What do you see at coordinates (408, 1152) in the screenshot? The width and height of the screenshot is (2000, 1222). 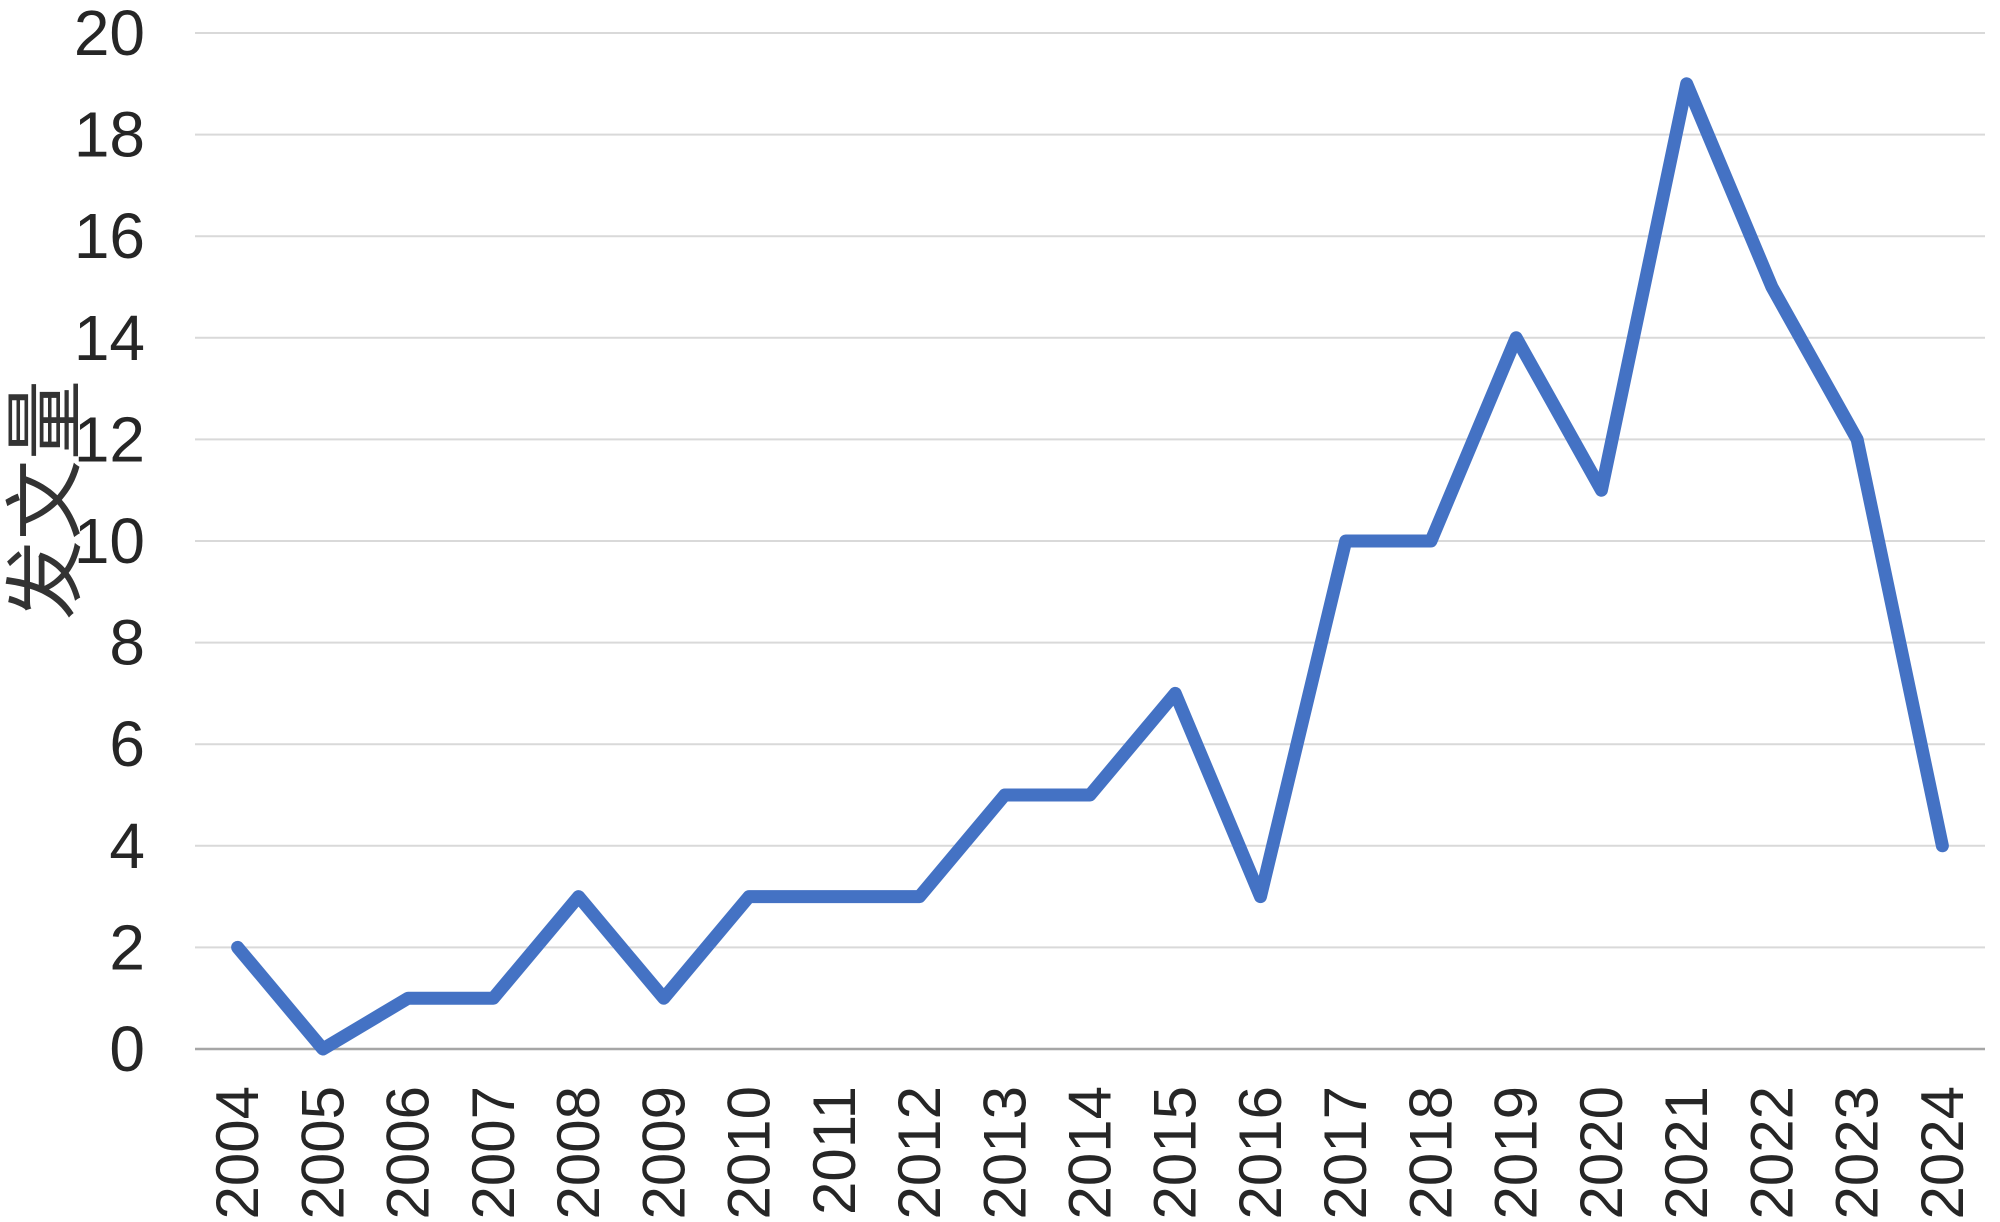 I see `x-axis-tick-label: 2006` at bounding box center [408, 1152].